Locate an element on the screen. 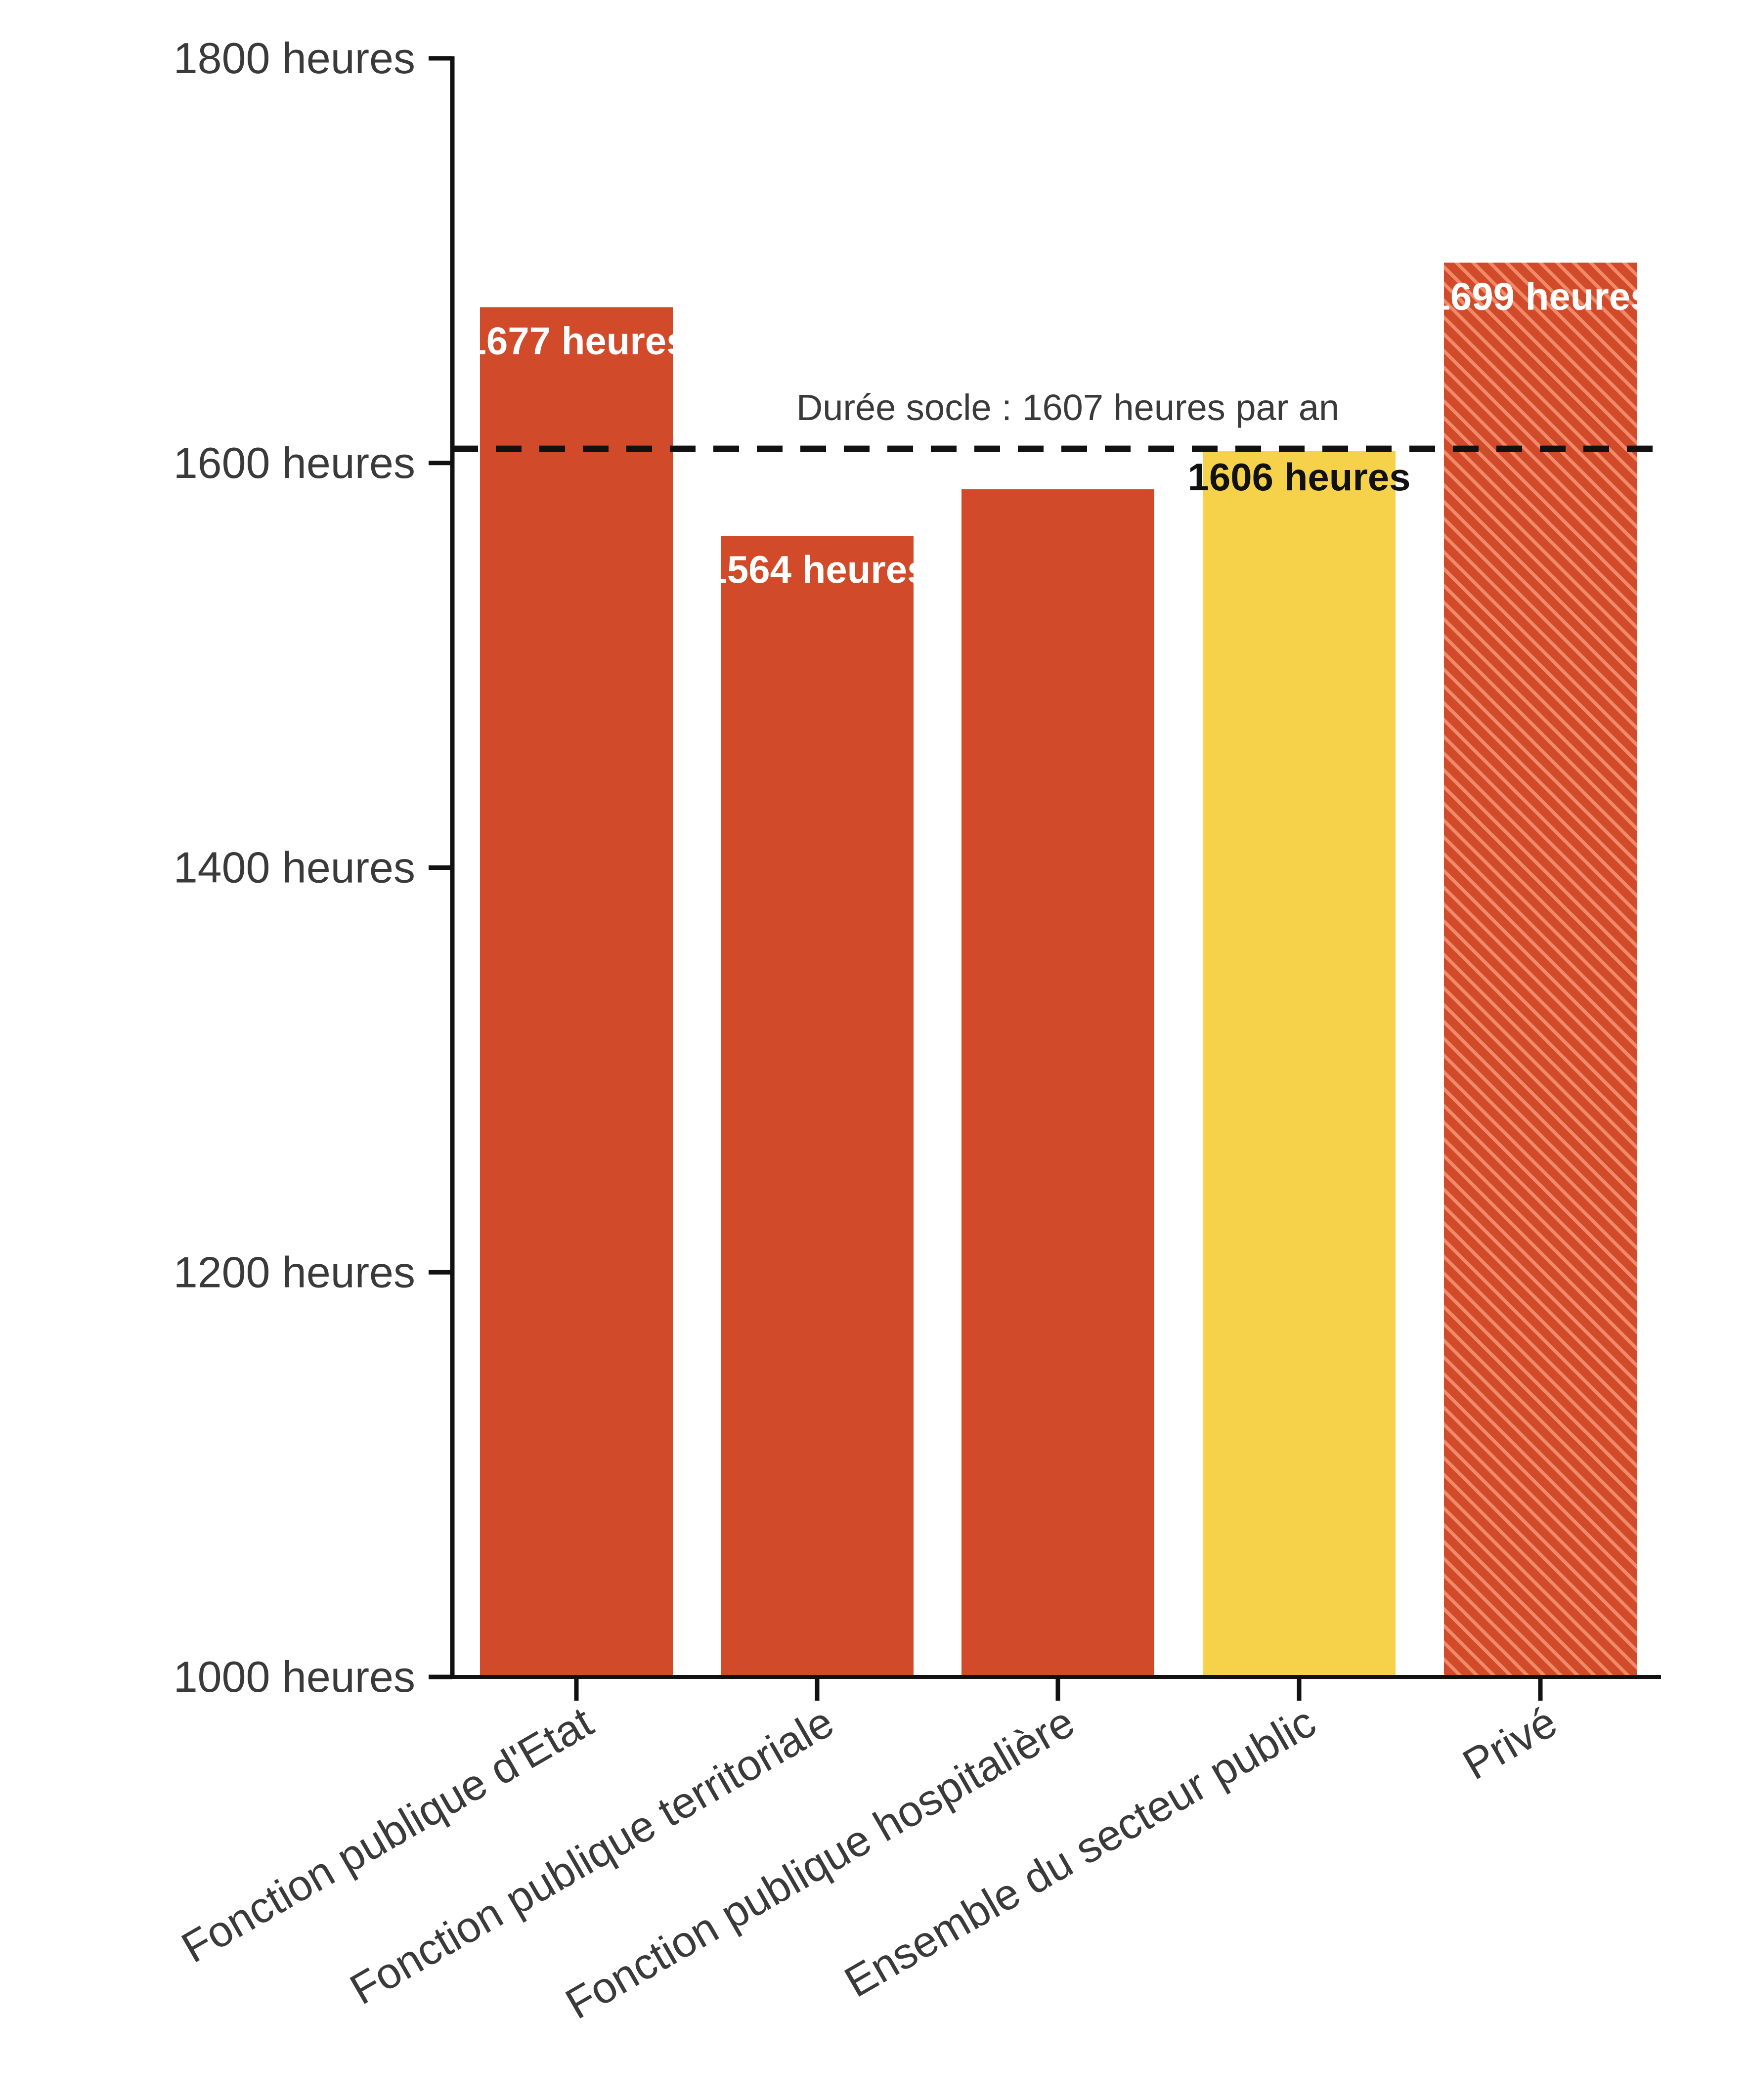 Image resolution: width=1748 pixels, height=2100 pixels. y-tick-label-1800: 1800 heures is located at coordinates (294, 58).